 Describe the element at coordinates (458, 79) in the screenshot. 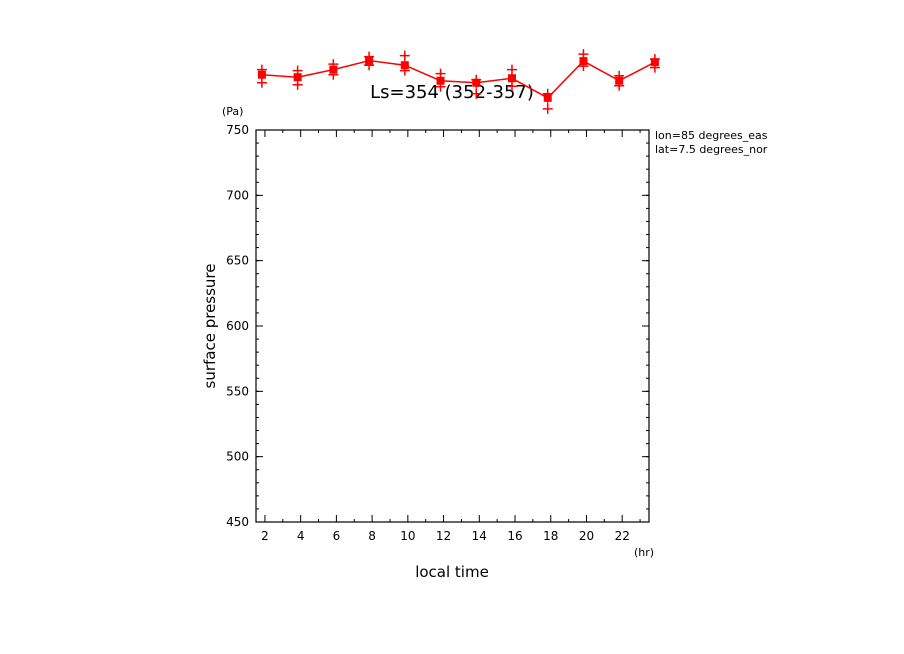

I see `series-line` at that location.